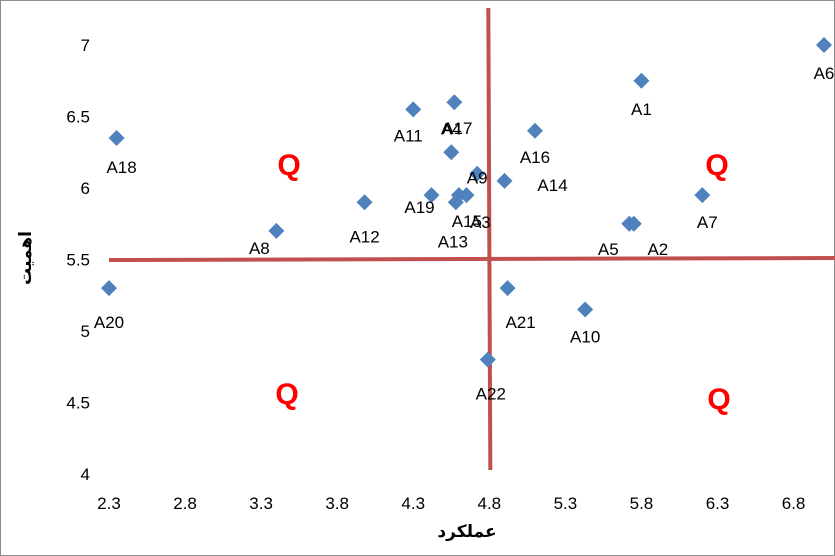 The width and height of the screenshot is (835, 556). I want to click on x-axis-label: عملکرد, so click(466, 532).